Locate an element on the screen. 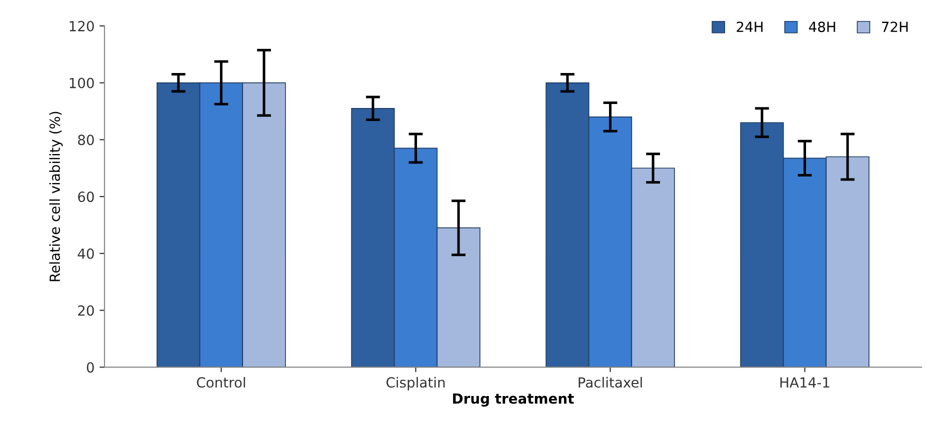 The height and width of the screenshot is (432, 950). x-tick-label: Control is located at coordinates (221, 382).